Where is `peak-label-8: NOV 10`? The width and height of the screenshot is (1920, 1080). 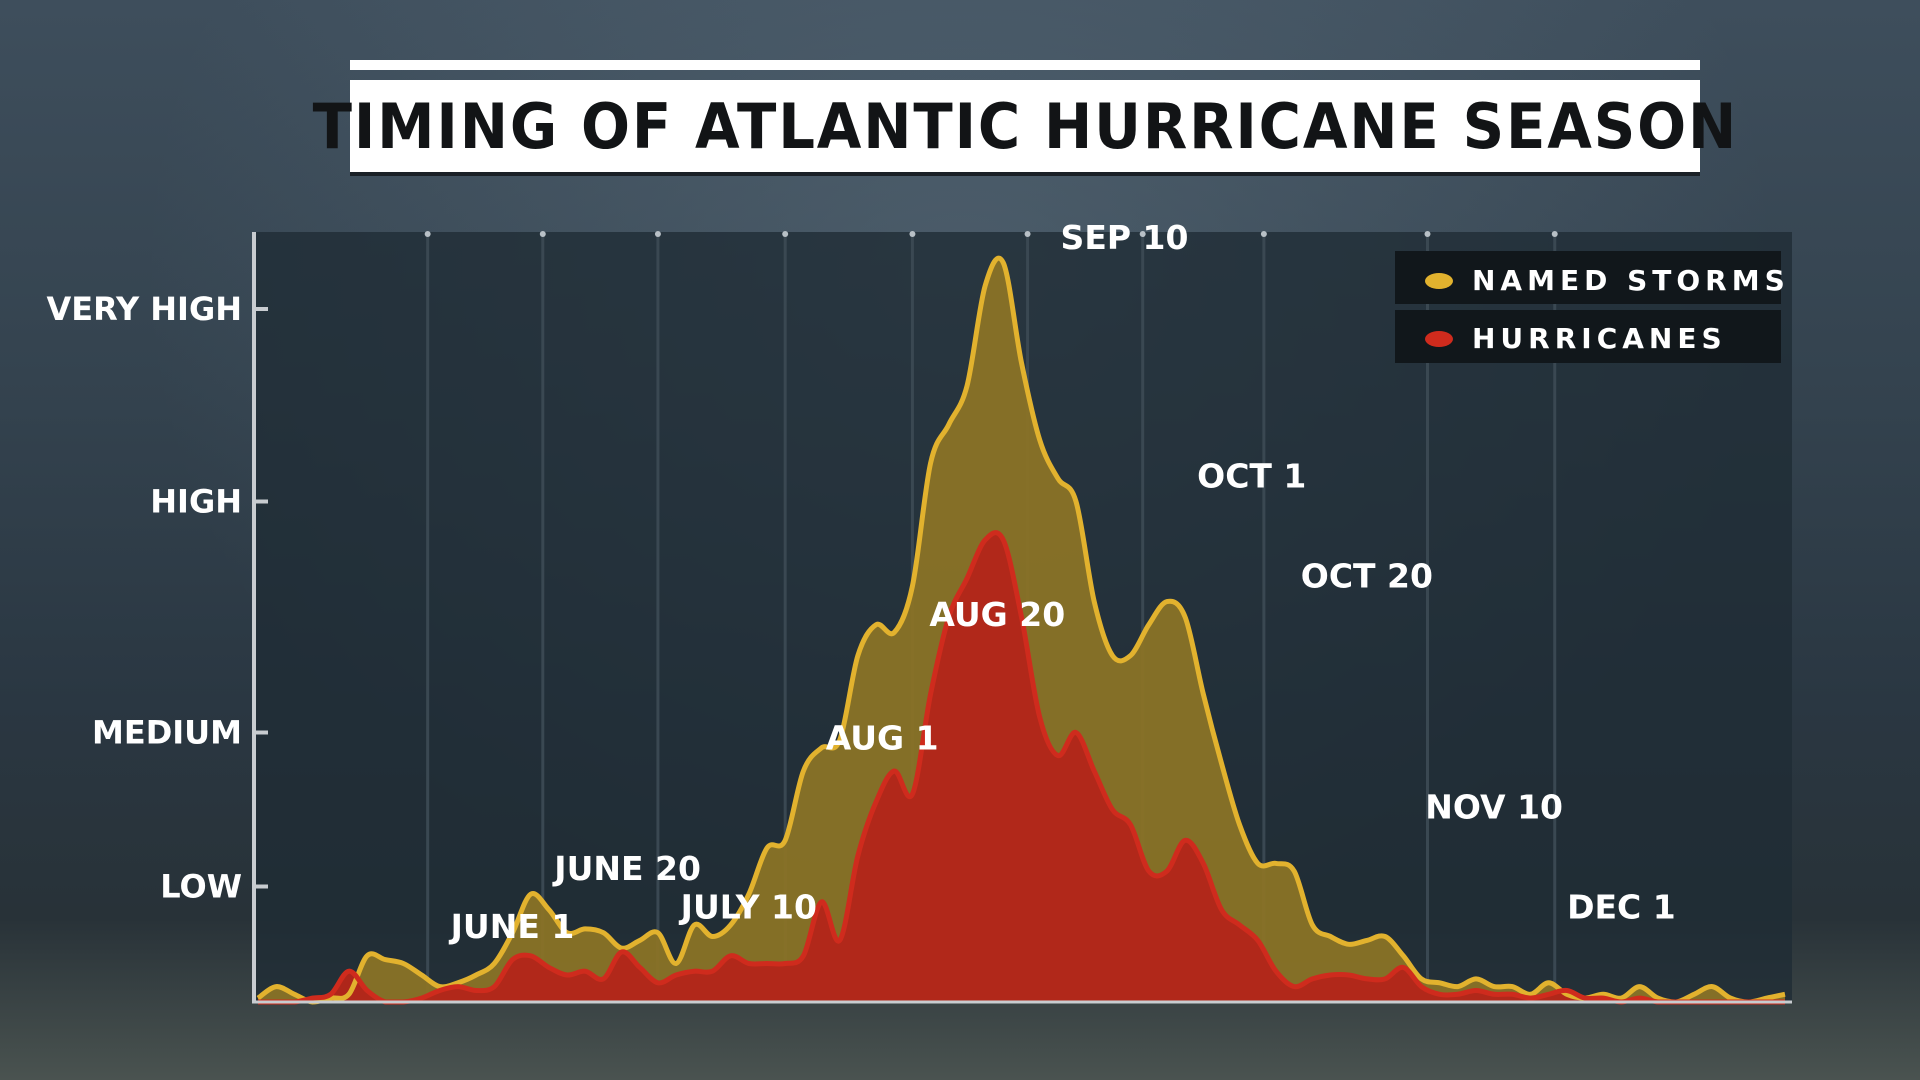
peak-label-8: NOV 10 is located at coordinates (1494, 807).